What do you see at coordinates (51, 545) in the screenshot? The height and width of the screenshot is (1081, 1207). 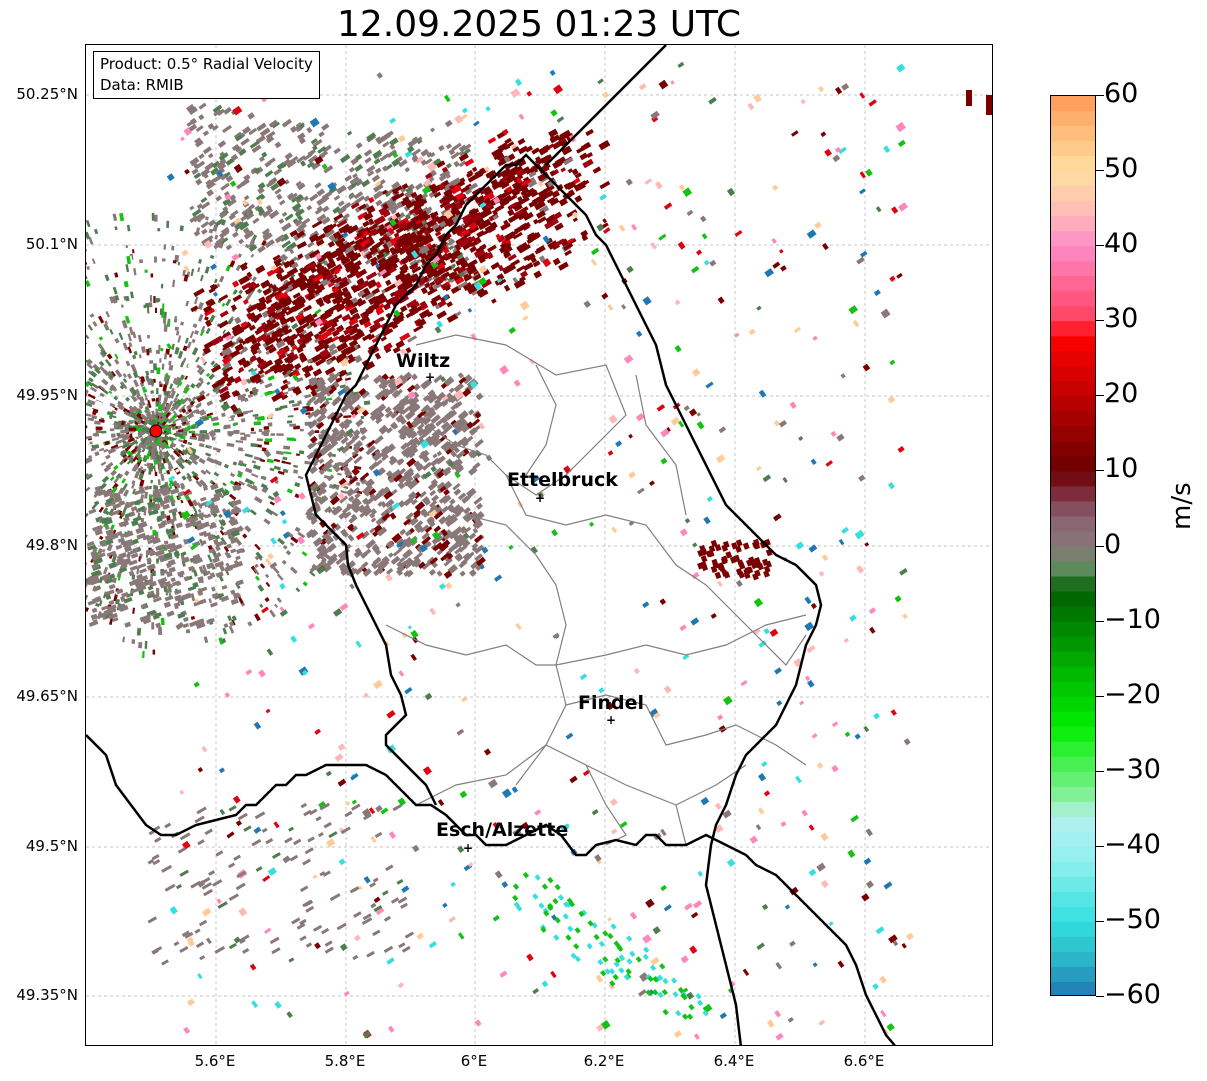 I see `lat-tick-label: 49.8°N` at bounding box center [51, 545].